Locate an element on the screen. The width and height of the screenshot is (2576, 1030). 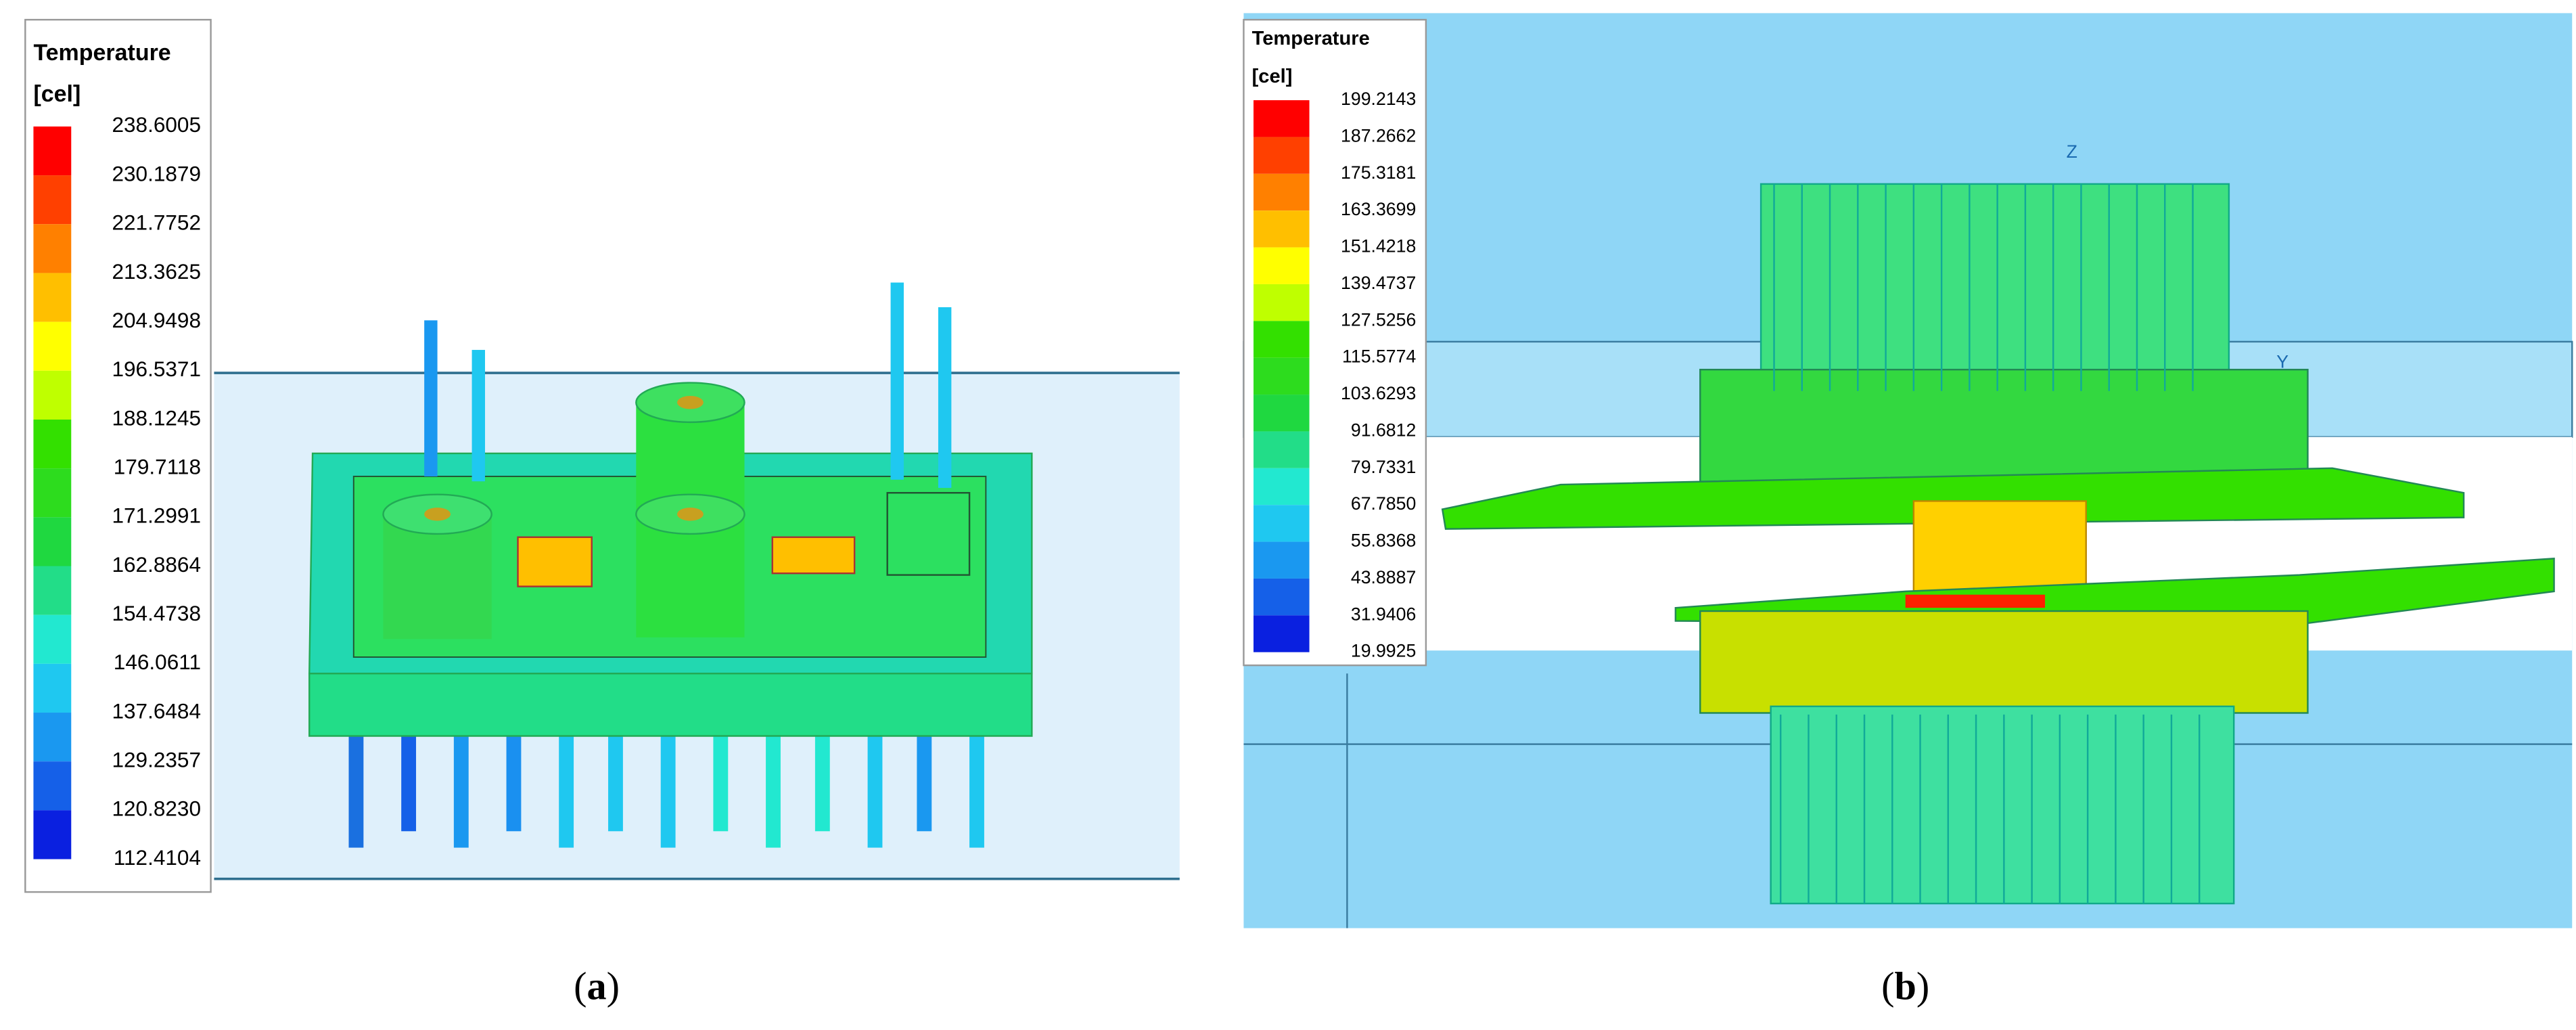
caption: (b) is located at coordinates (1905, 986).